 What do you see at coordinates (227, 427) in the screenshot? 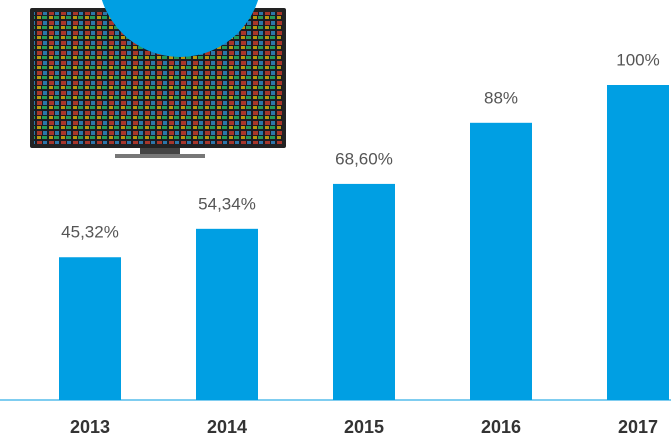
I see `x-tick-label: 2014` at bounding box center [227, 427].